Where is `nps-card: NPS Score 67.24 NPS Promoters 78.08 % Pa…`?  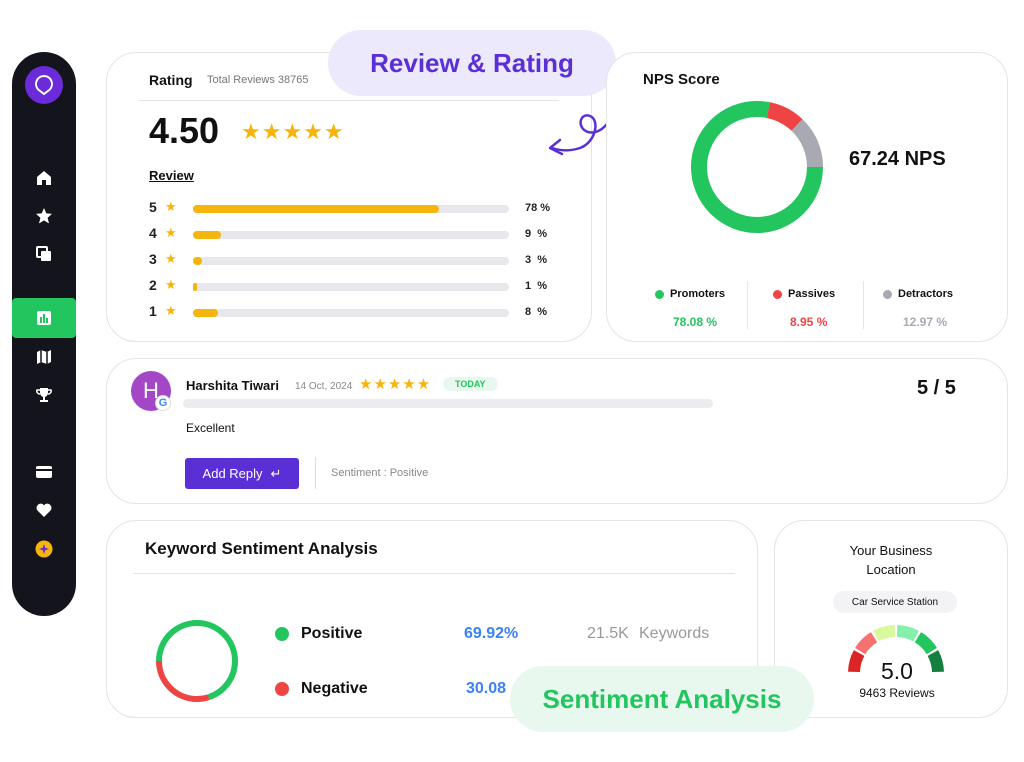
nps-card: NPS Score 67.24 NPS Promoters 78.08 % Pa… is located at coordinates (807, 197).